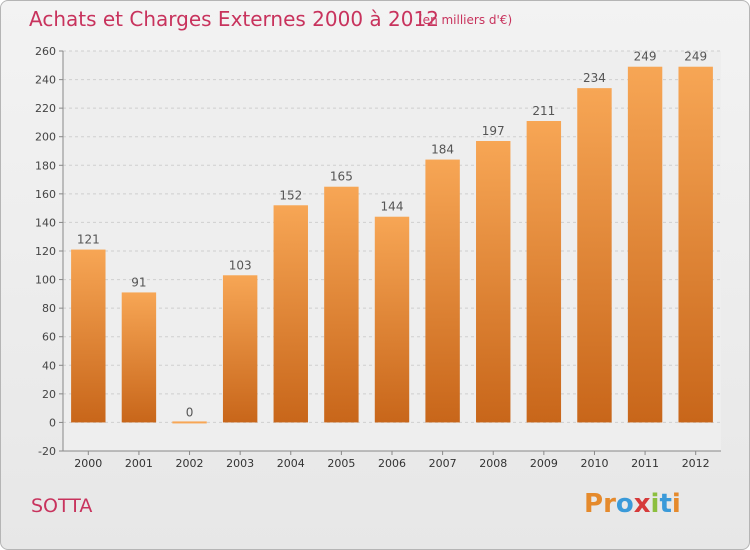  I want to click on y-tick-label: 260, so click(45, 51).